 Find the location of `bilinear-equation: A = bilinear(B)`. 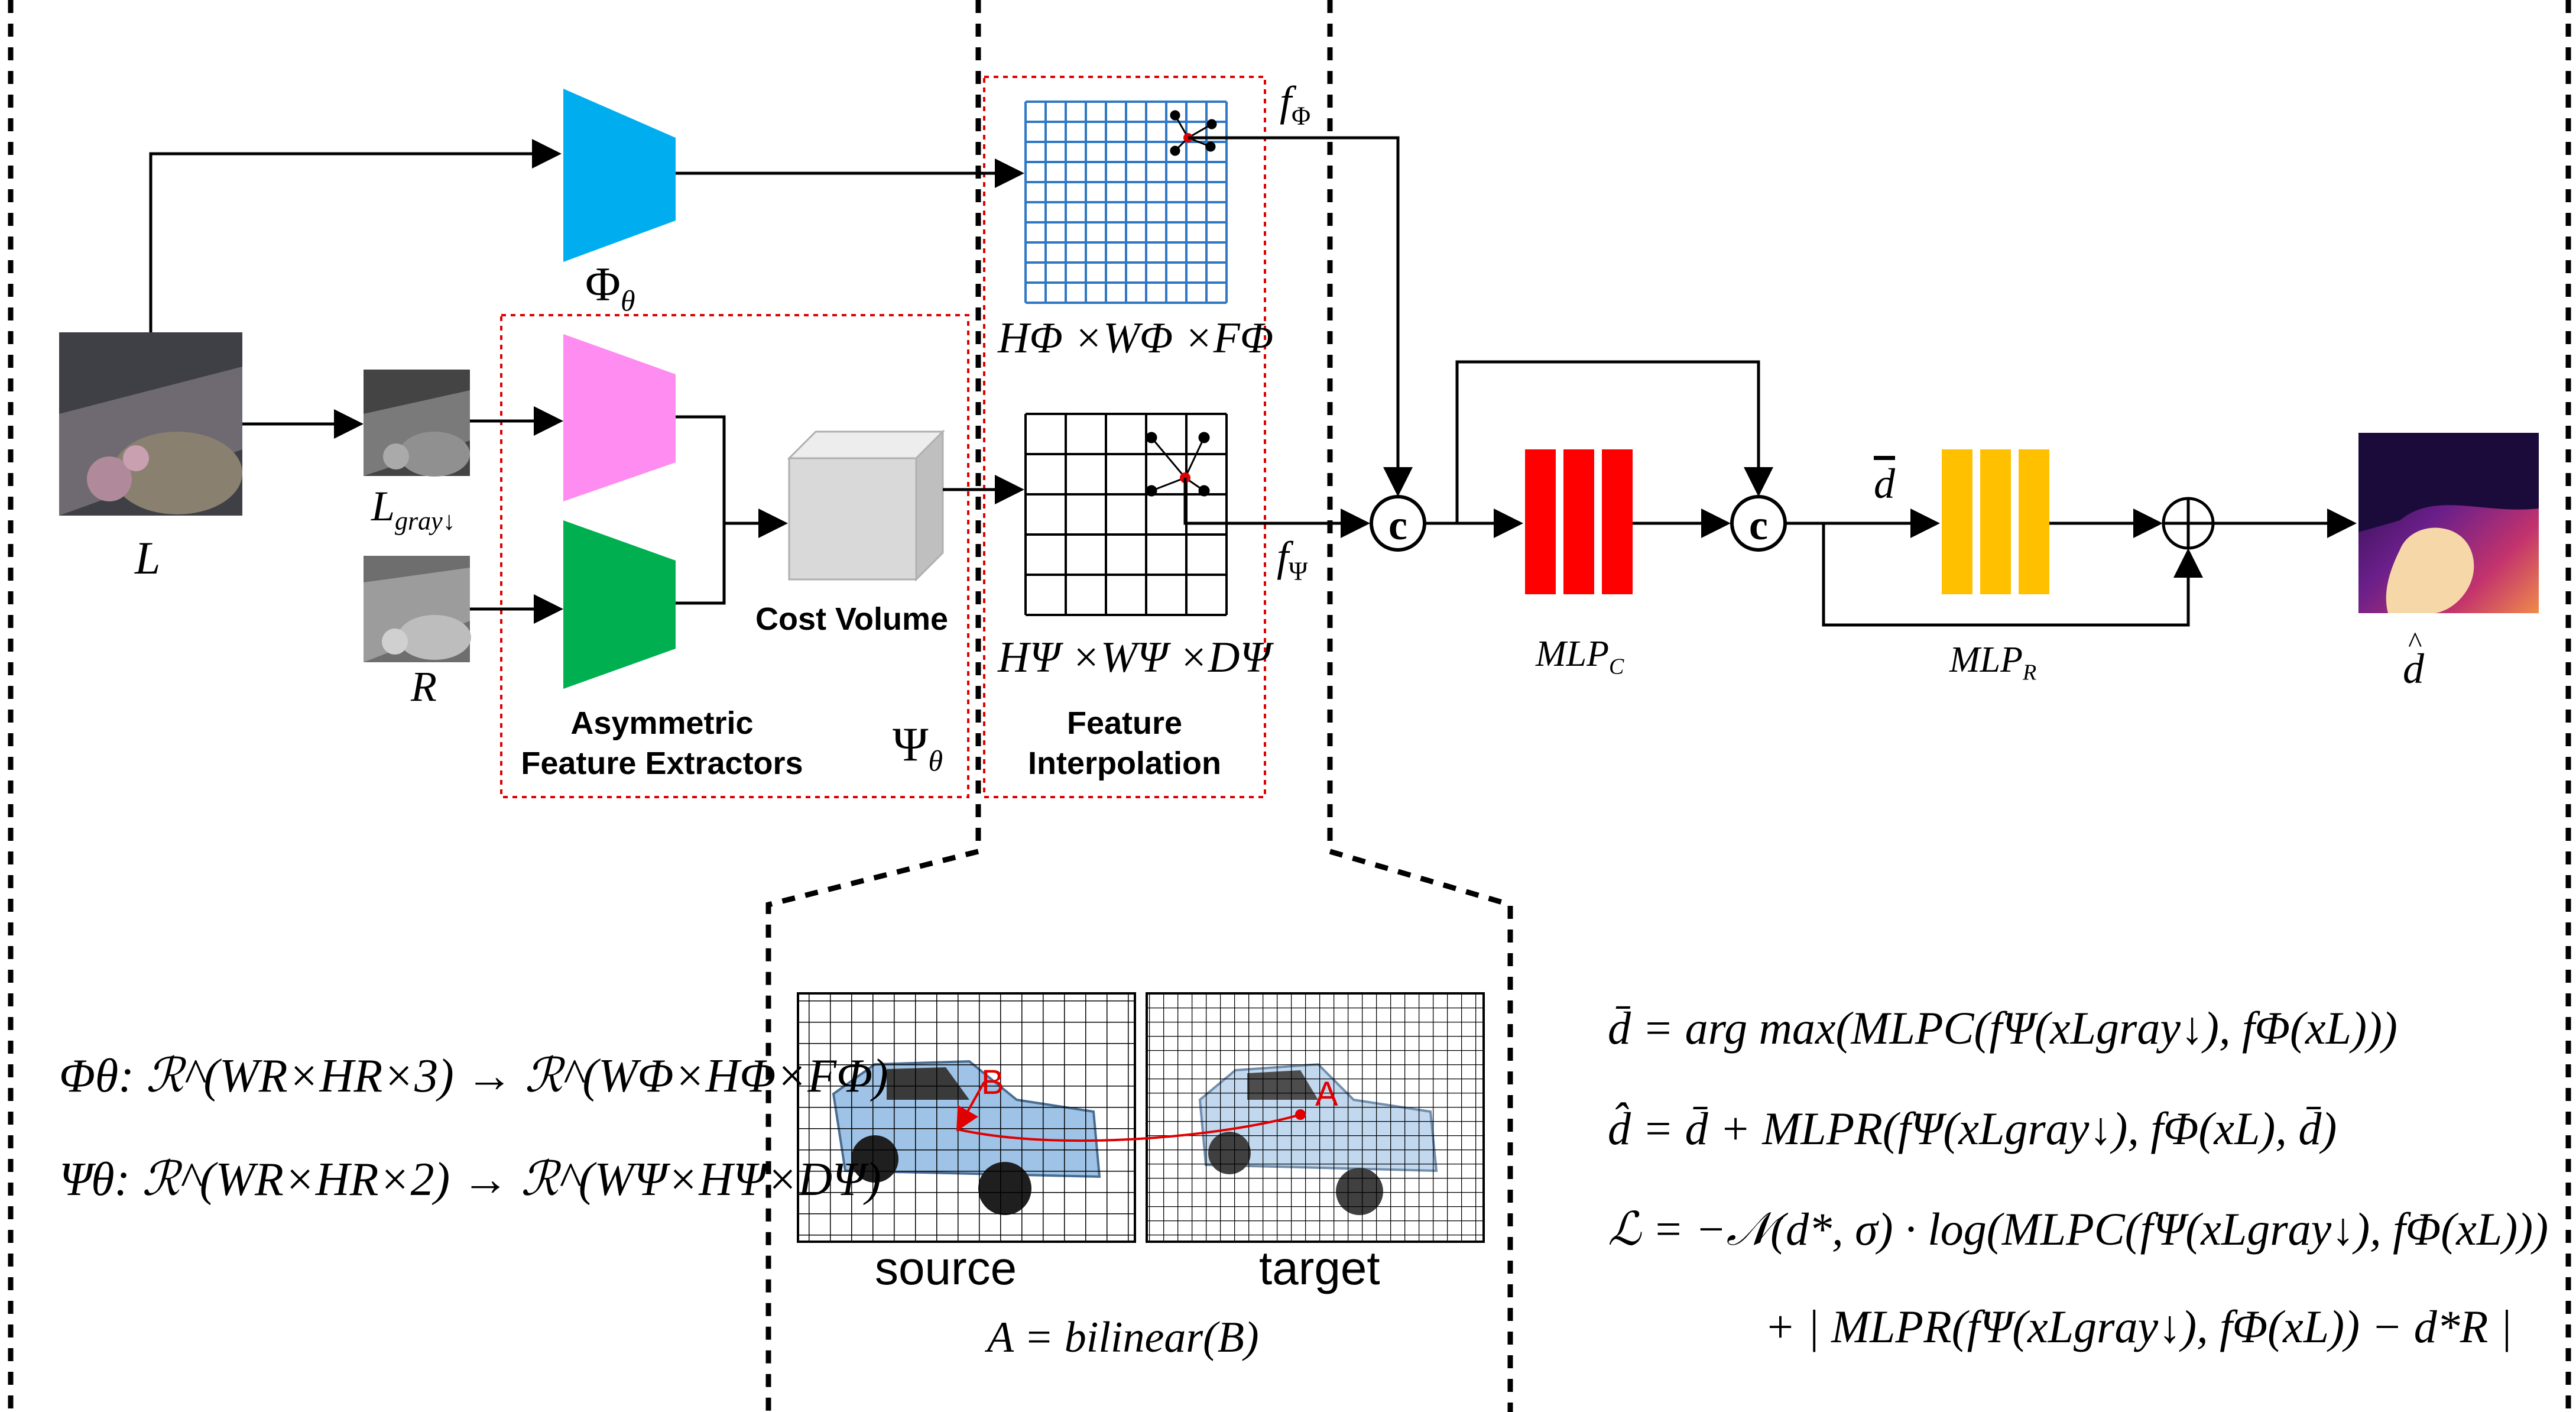

bilinear-equation: A = bilinear(B) is located at coordinates (1123, 1337).